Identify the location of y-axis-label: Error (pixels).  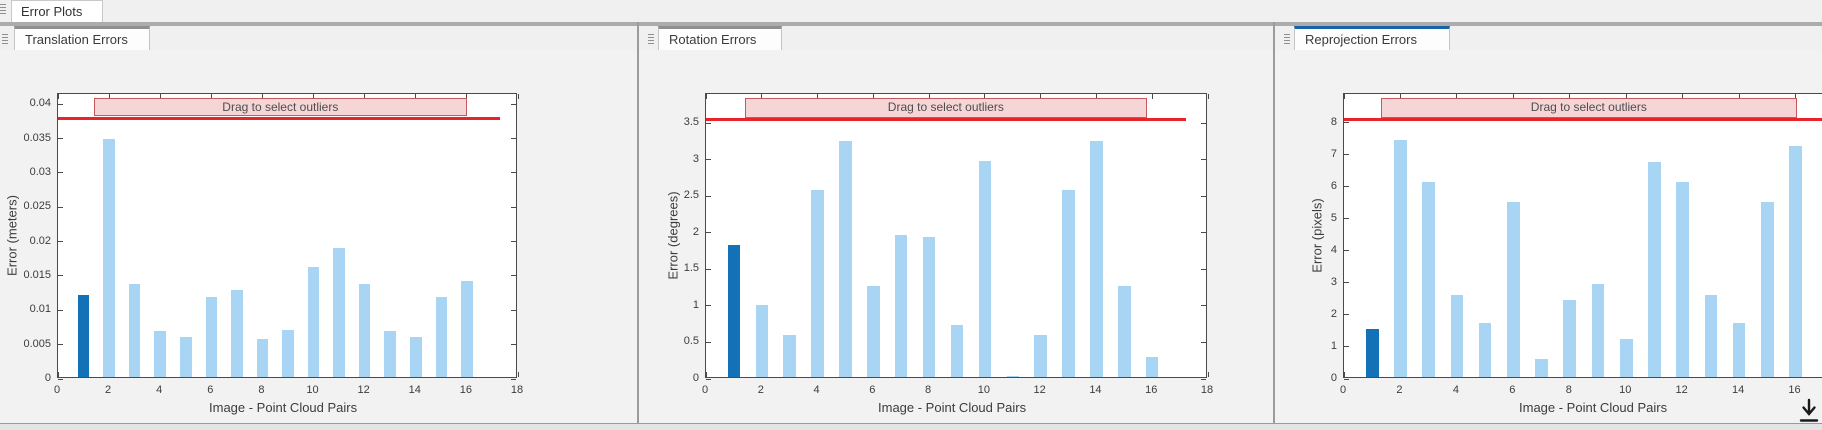
(1317, 235).